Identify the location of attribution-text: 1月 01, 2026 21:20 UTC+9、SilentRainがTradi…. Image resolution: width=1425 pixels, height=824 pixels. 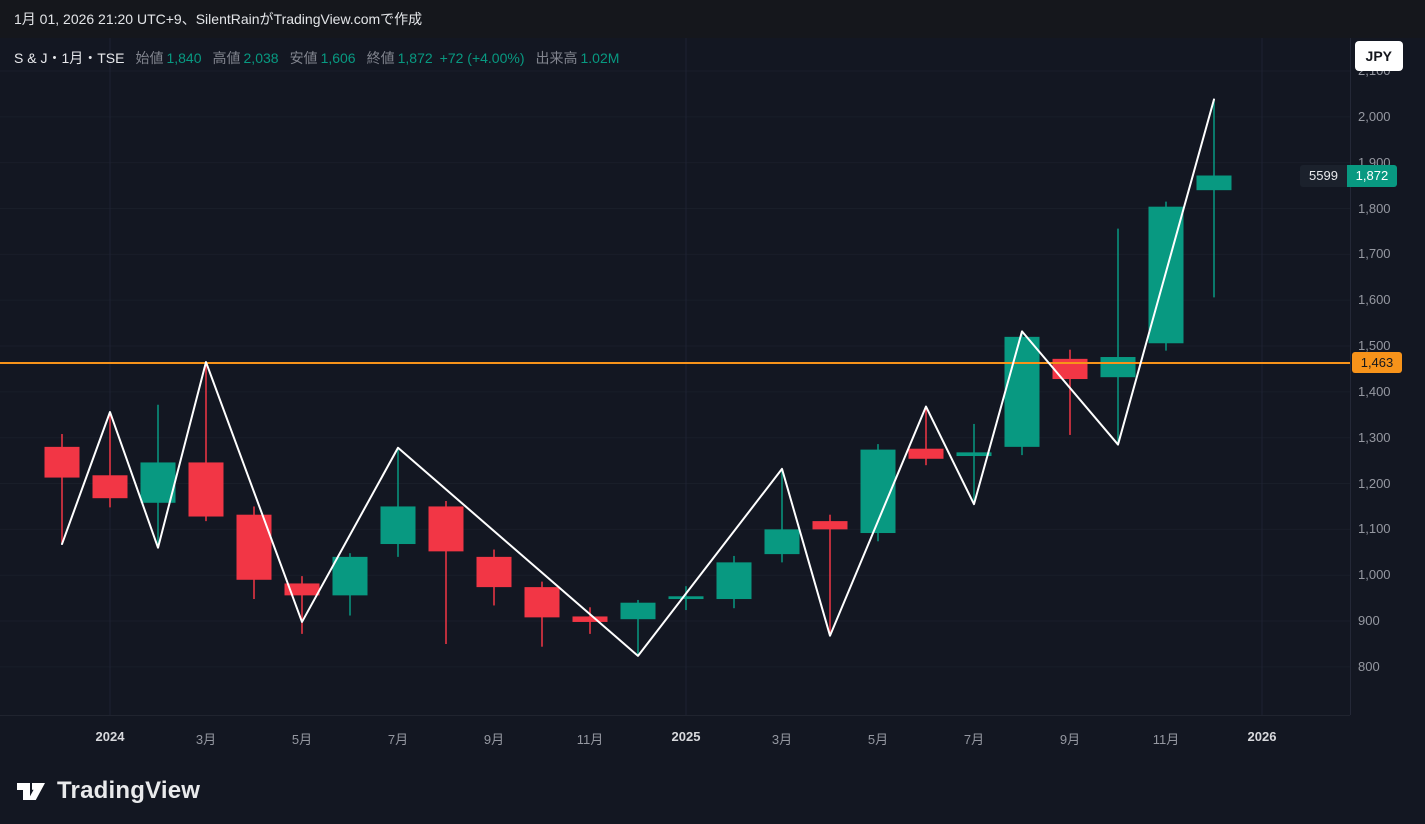
(218, 19).